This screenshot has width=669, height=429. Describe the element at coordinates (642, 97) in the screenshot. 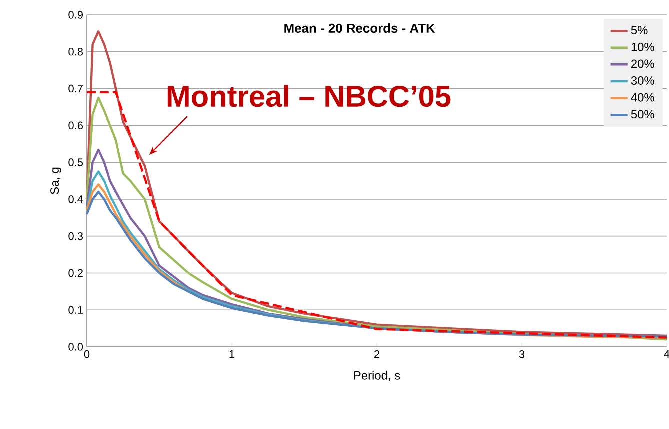

I see `legend-label: 40%` at that location.